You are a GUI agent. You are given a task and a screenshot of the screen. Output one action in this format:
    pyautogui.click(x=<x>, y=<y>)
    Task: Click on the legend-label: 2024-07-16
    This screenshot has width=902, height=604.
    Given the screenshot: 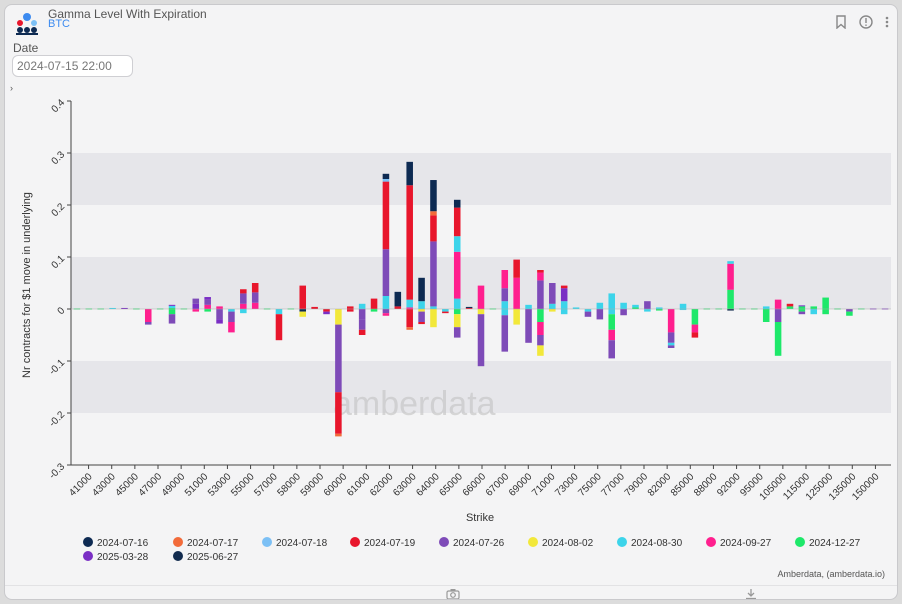 What is the action you would take?
    pyautogui.click(x=123, y=543)
    